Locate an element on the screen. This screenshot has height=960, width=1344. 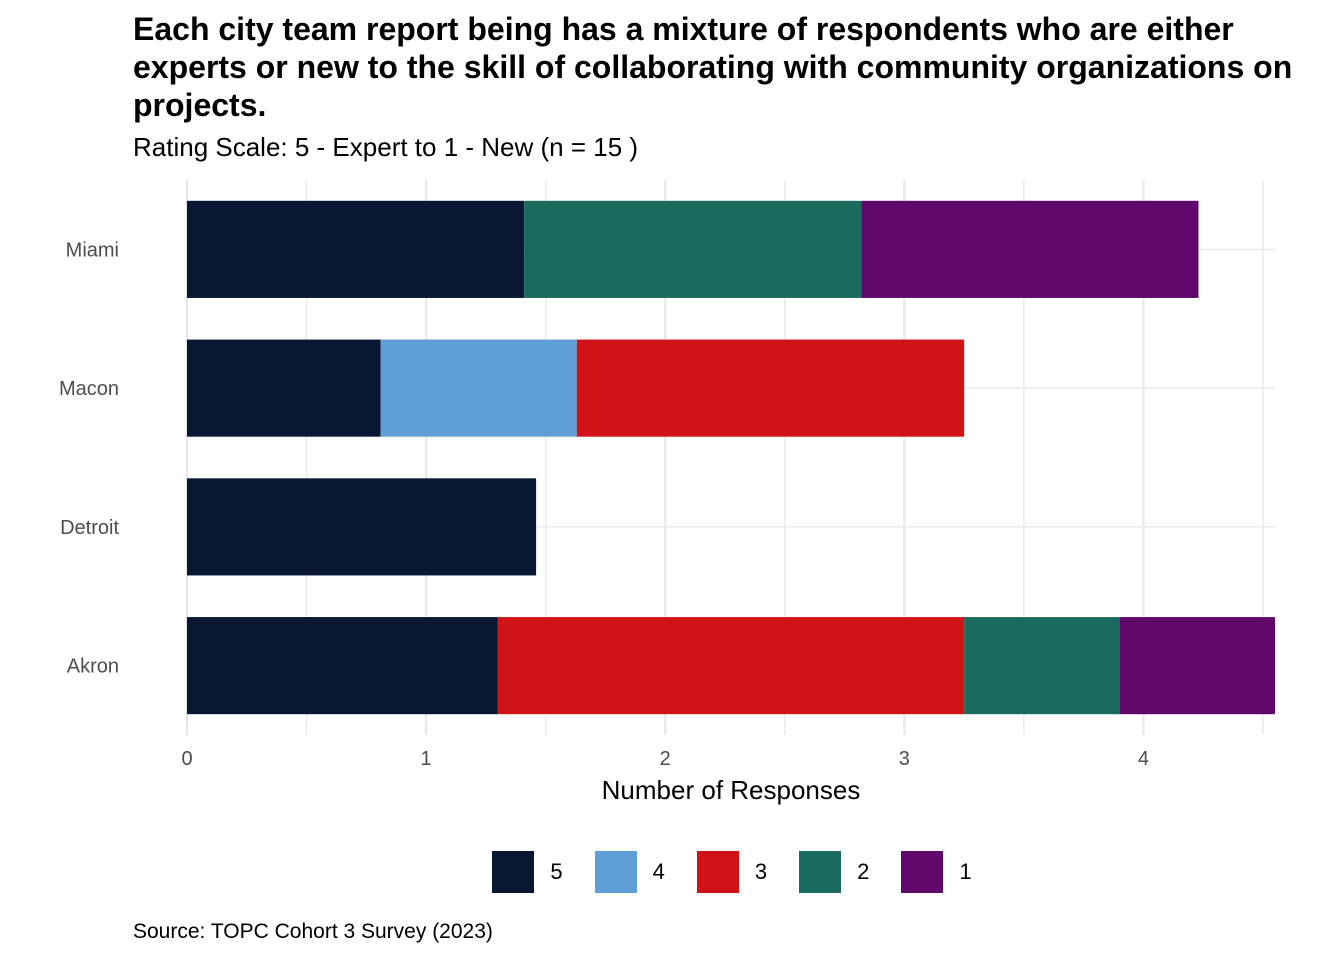
x-tick-label: 4 is located at coordinates (1143, 759).